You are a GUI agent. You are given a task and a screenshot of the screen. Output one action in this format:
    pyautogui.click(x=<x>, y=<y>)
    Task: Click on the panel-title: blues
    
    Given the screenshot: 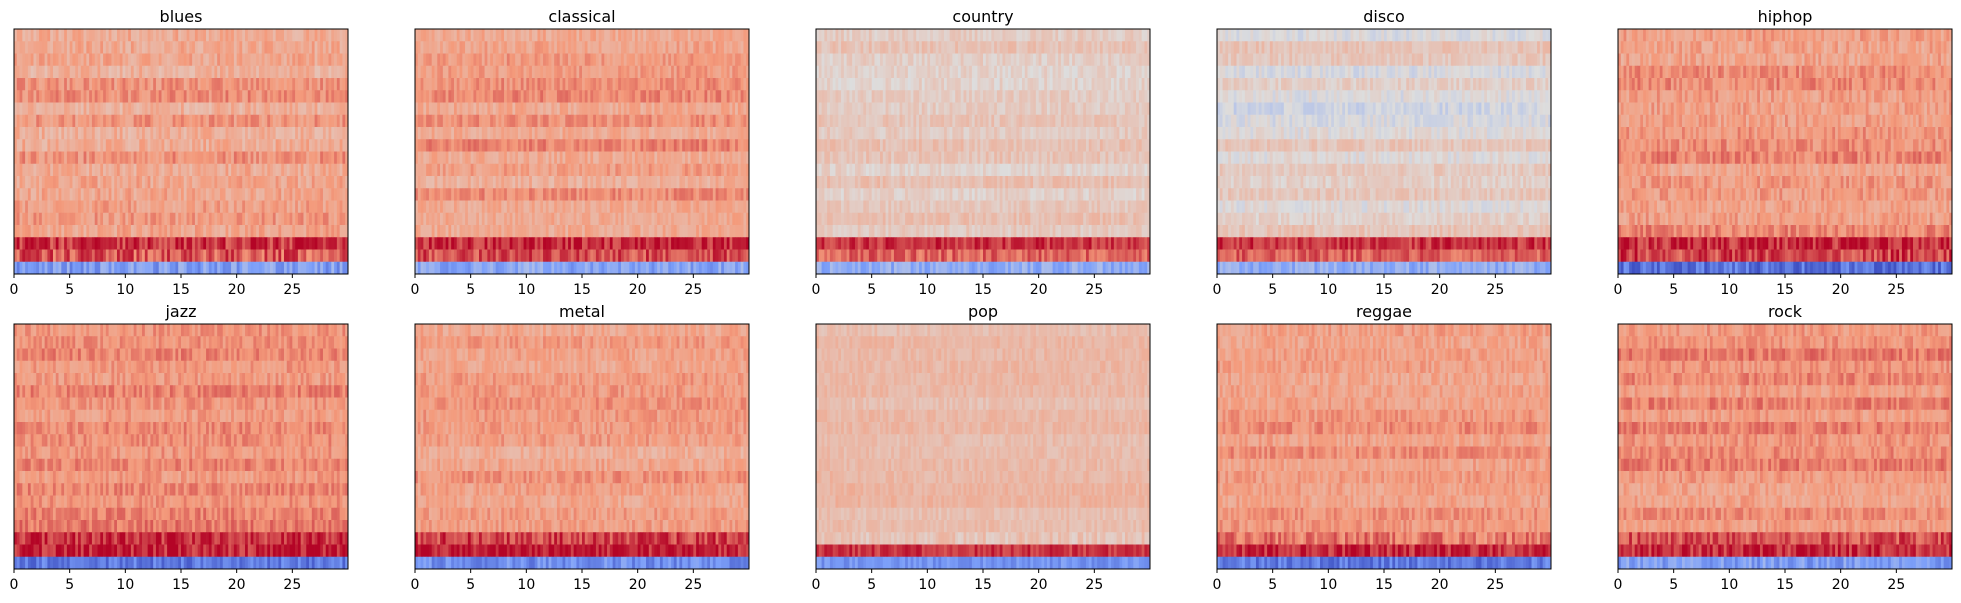 What is the action you would take?
    pyautogui.click(x=181, y=16)
    